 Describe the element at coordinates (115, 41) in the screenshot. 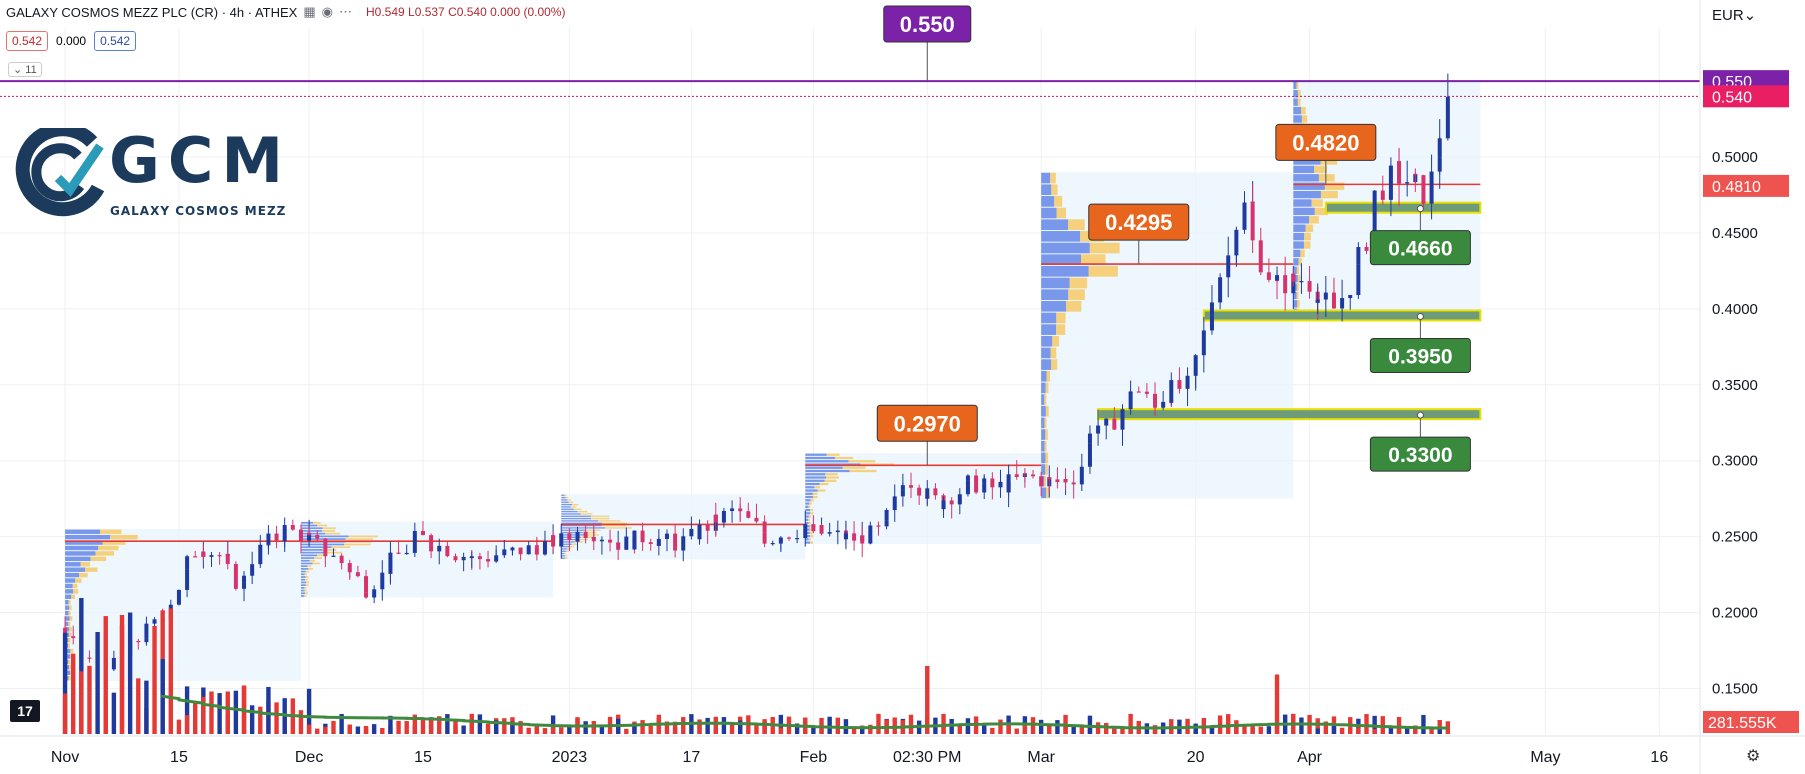

I see `ask-price: 0.542` at that location.